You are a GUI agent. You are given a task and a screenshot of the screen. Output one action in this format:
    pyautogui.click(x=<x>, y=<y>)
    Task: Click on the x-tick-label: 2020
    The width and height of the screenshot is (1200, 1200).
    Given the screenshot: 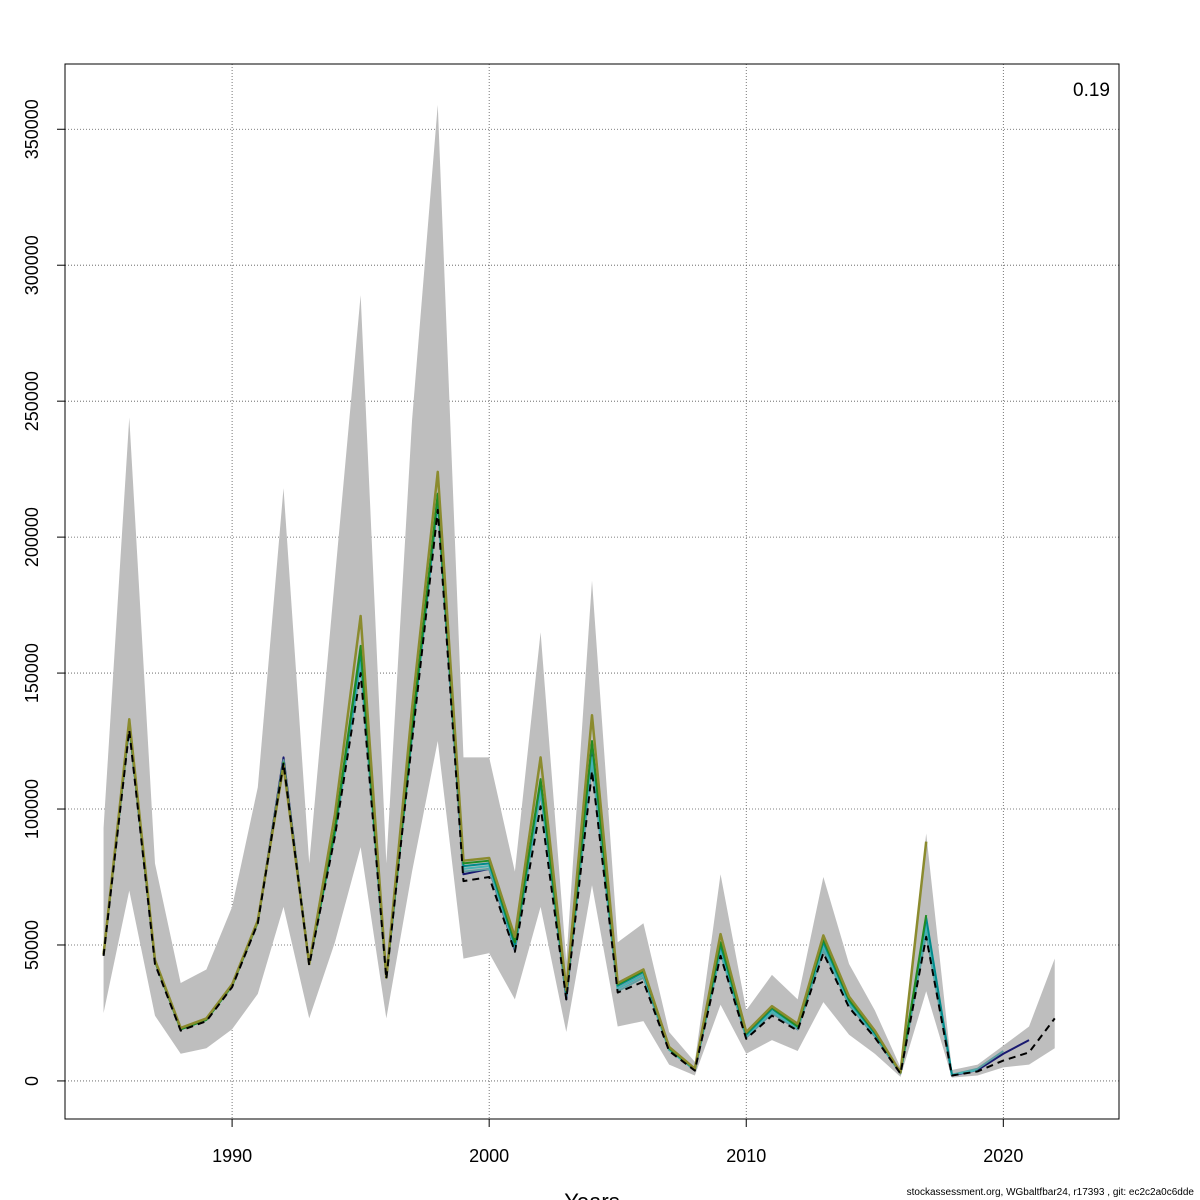 What is the action you would take?
    pyautogui.click(x=1003, y=1156)
    